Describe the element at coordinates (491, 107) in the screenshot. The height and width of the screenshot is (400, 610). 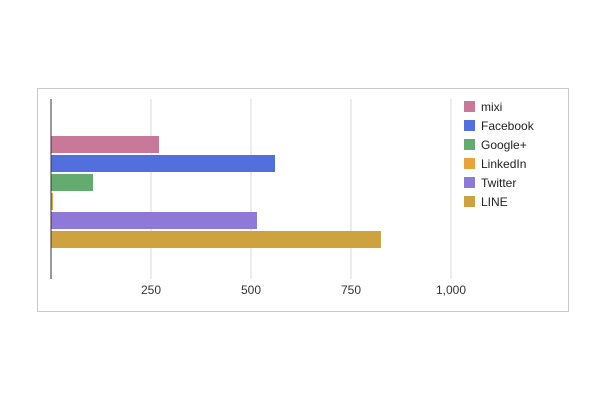
I see `legend-label: mixi` at that location.